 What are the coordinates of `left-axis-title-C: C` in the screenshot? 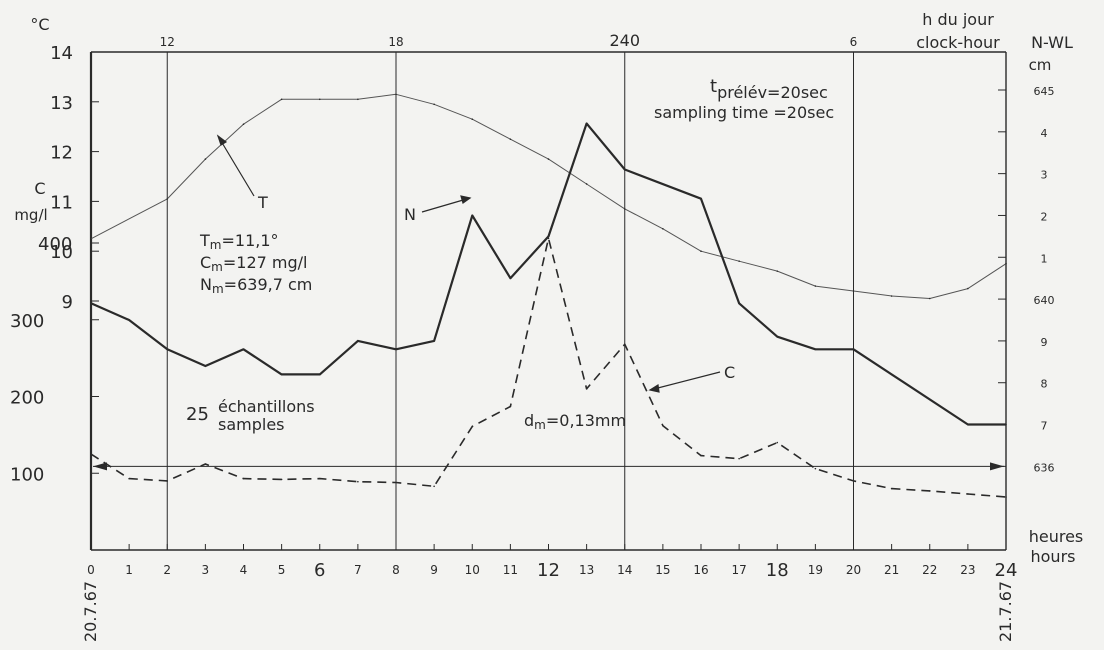 It's located at (39, 188).